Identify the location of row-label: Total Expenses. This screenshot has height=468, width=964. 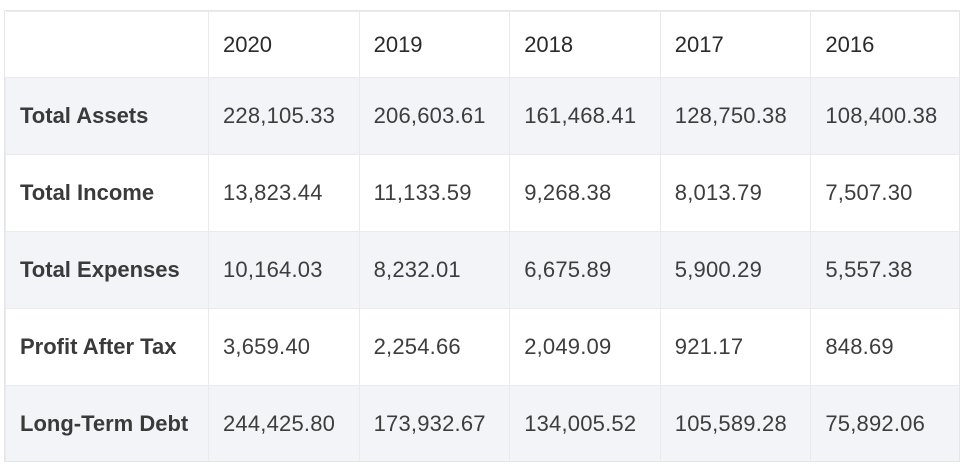
(107, 270).